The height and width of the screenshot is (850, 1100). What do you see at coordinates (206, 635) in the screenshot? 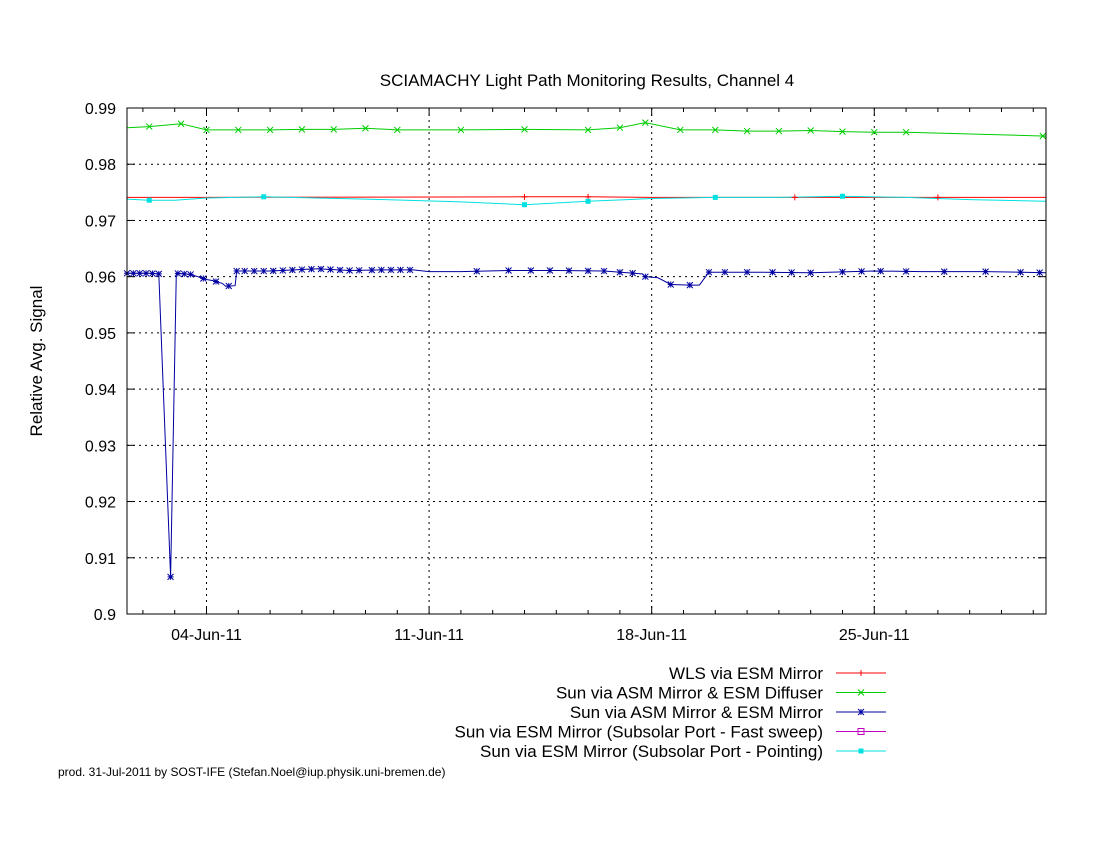
I see `x-tick-label: 04-Jun-11` at bounding box center [206, 635].